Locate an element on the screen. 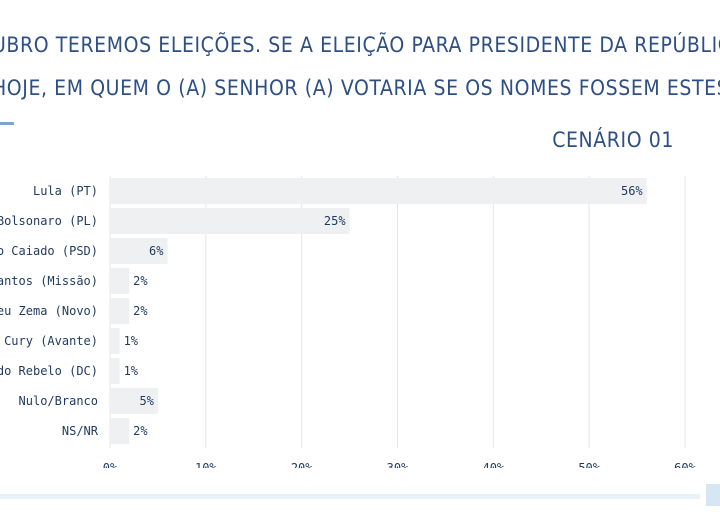 The image size is (720, 530). category-label: Nulo/Branco is located at coordinates (58, 401).